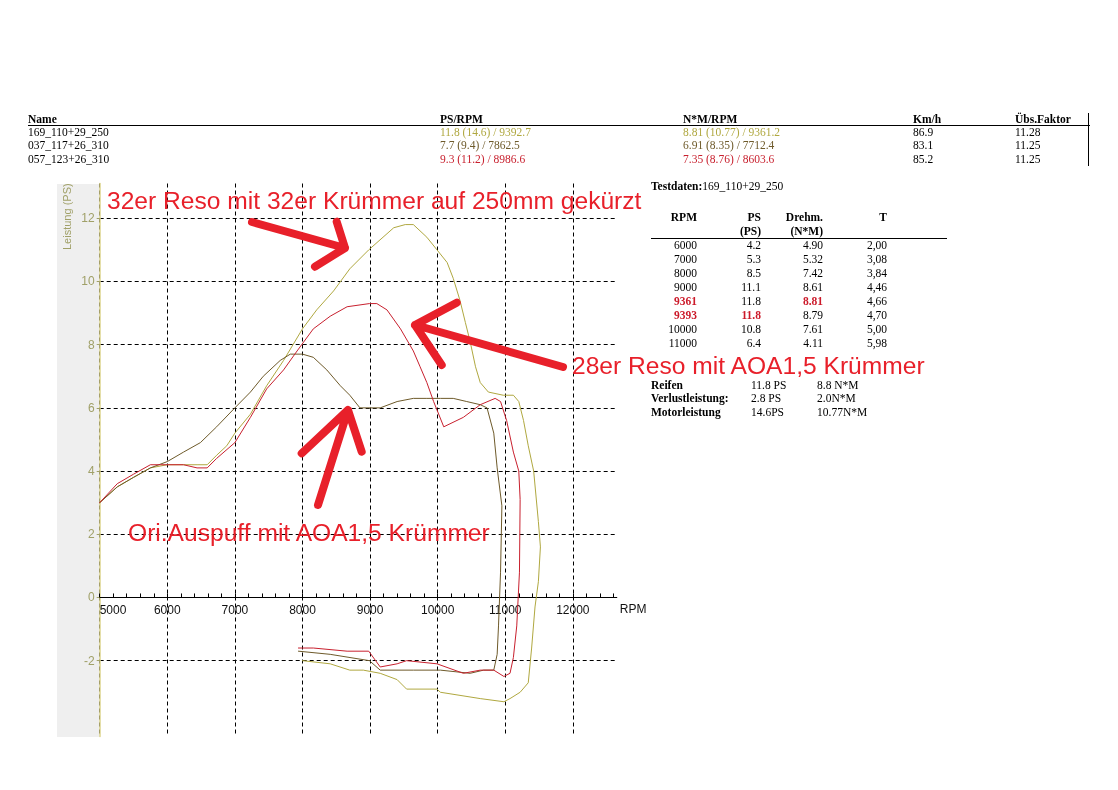 The image size is (1118, 790). I want to click on text: 11.8 (14.6) / 9392.7, so click(485, 132).